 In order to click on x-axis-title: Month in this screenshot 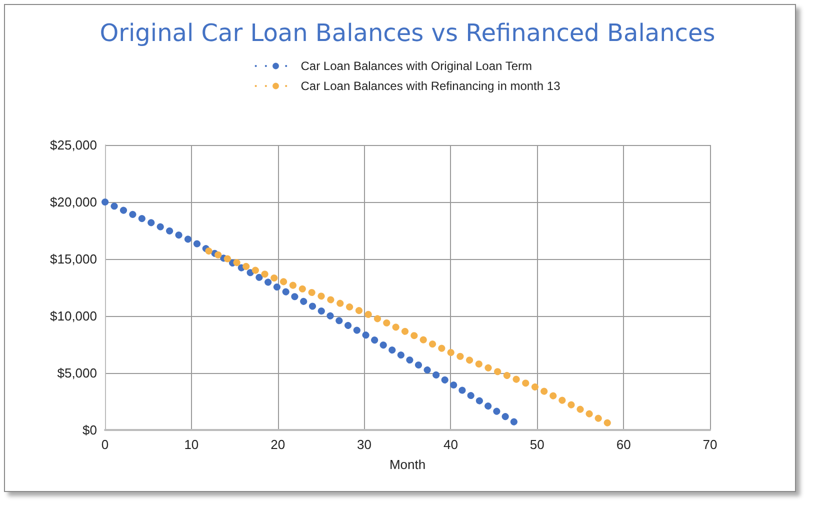, I will do `click(407, 464)`.